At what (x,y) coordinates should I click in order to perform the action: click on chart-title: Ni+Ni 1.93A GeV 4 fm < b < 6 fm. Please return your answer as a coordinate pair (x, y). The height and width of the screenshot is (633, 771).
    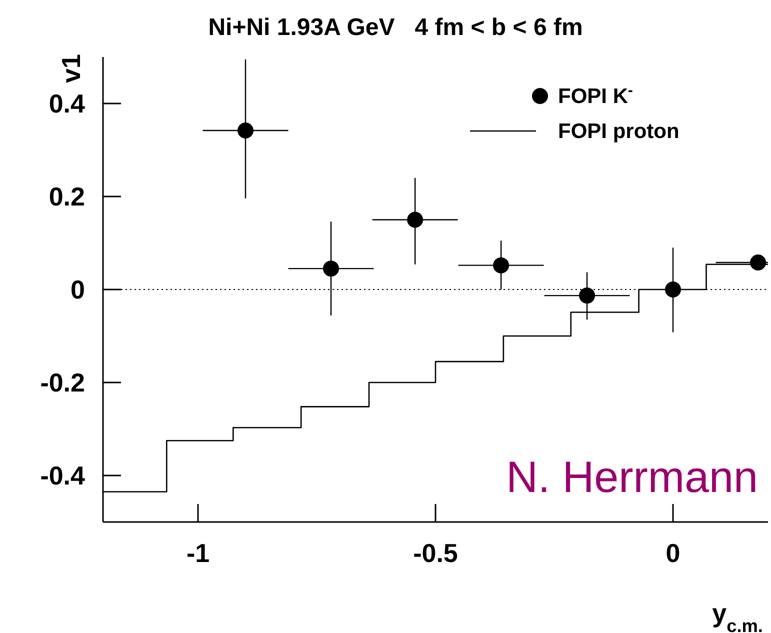
    Looking at the image, I should click on (395, 27).